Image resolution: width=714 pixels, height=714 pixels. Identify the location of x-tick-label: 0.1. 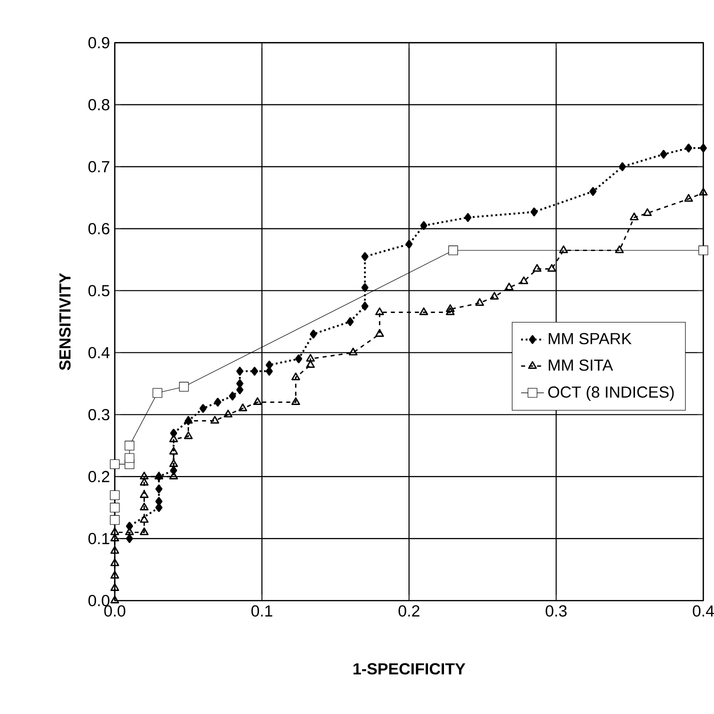
(261, 611).